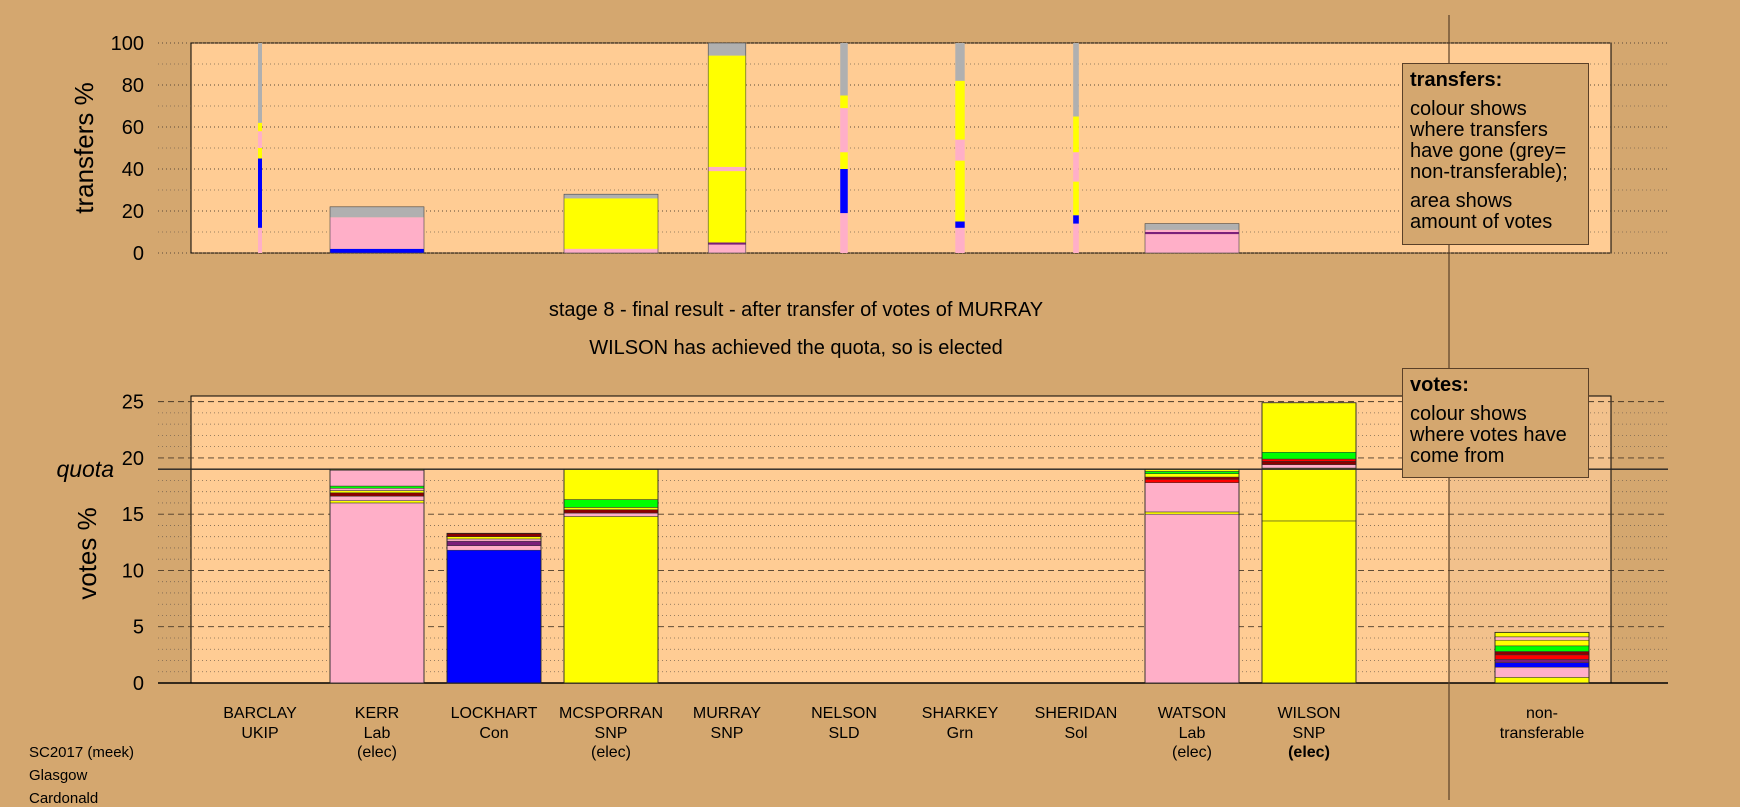 Image resolution: width=1740 pixels, height=807 pixels. What do you see at coordinates (1076, 167) in the screenshot?
I see `transfer-segment-sheridan-lab` at bounding box center [1076, 167].